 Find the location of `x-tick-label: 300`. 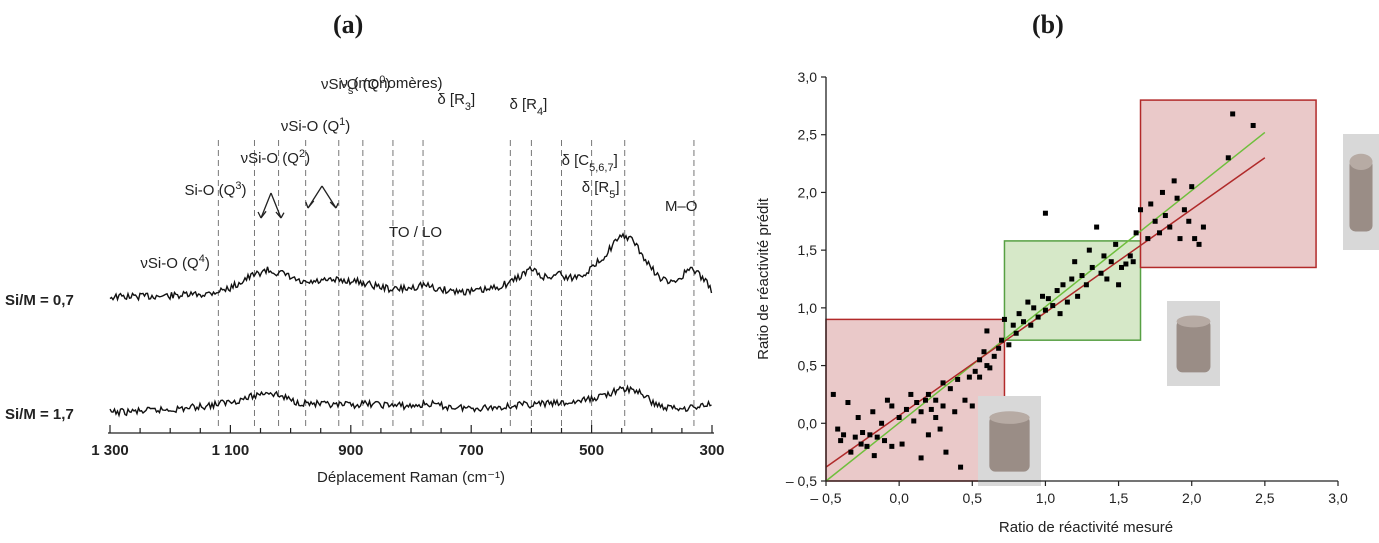

x-tick-label: 300 is located at coordinates (711, 450).